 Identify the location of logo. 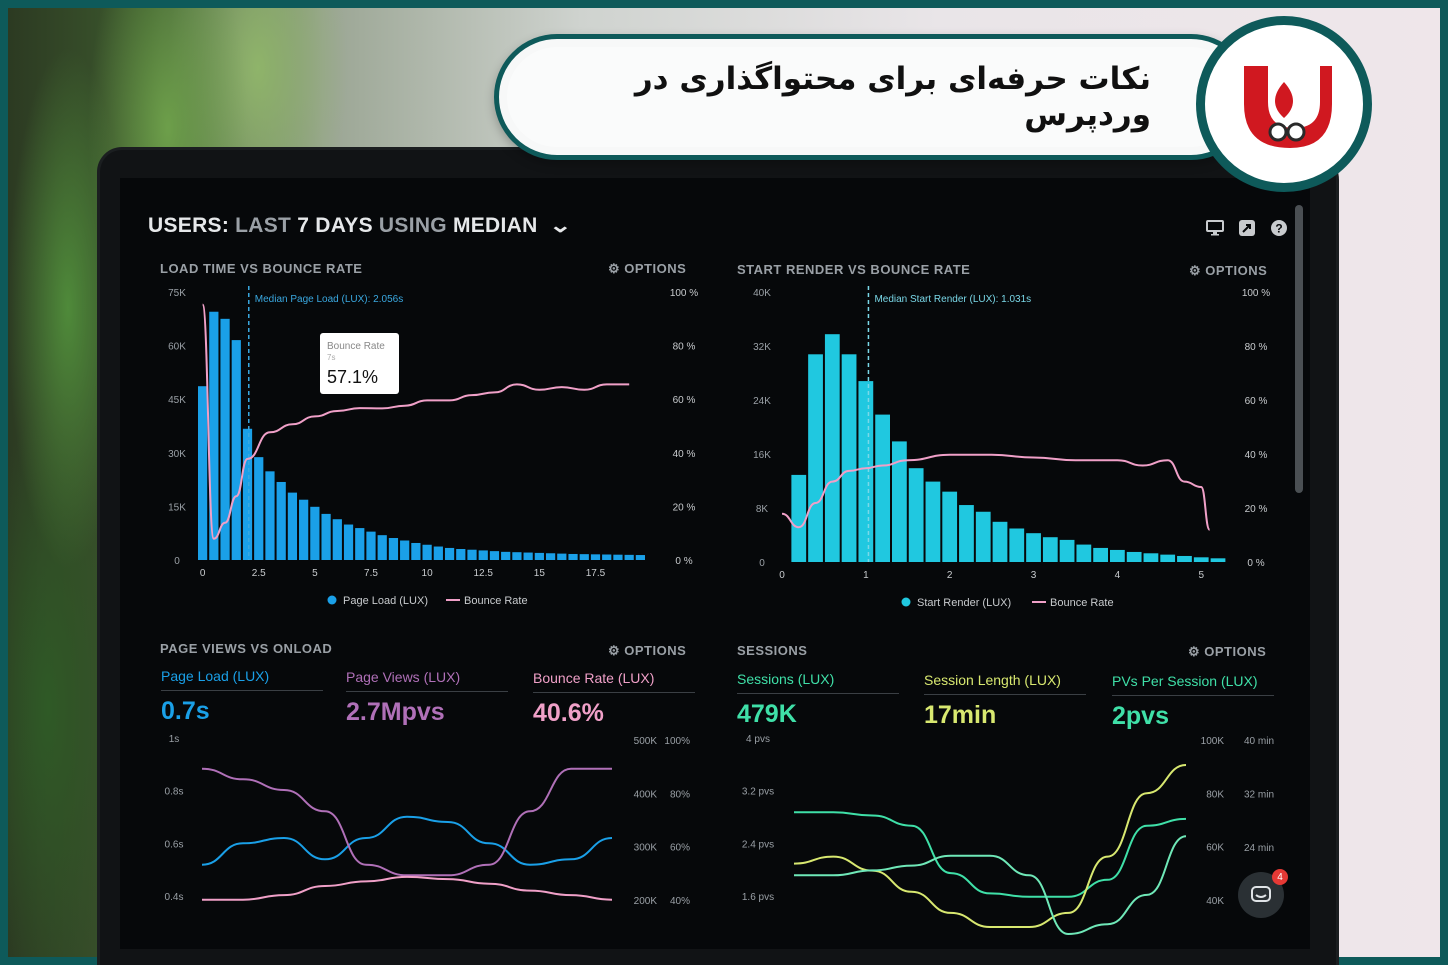
(1284, 104).